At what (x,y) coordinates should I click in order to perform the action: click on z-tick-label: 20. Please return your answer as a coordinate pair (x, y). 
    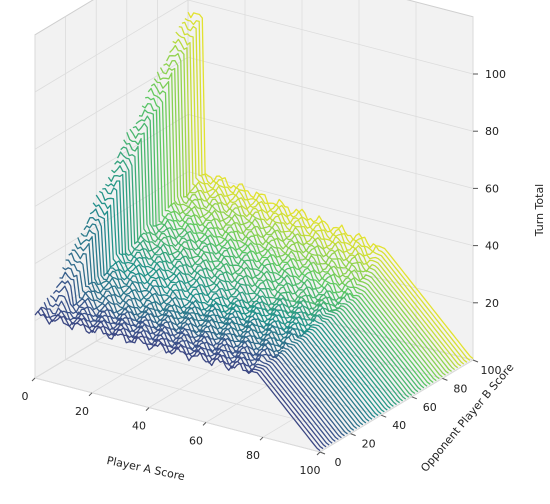
    Looking at the image, I should click on (492, 303).